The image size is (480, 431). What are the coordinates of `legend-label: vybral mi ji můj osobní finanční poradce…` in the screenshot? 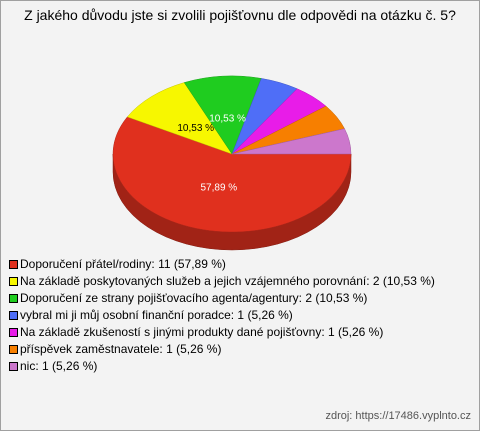 It's located at (156, 315).